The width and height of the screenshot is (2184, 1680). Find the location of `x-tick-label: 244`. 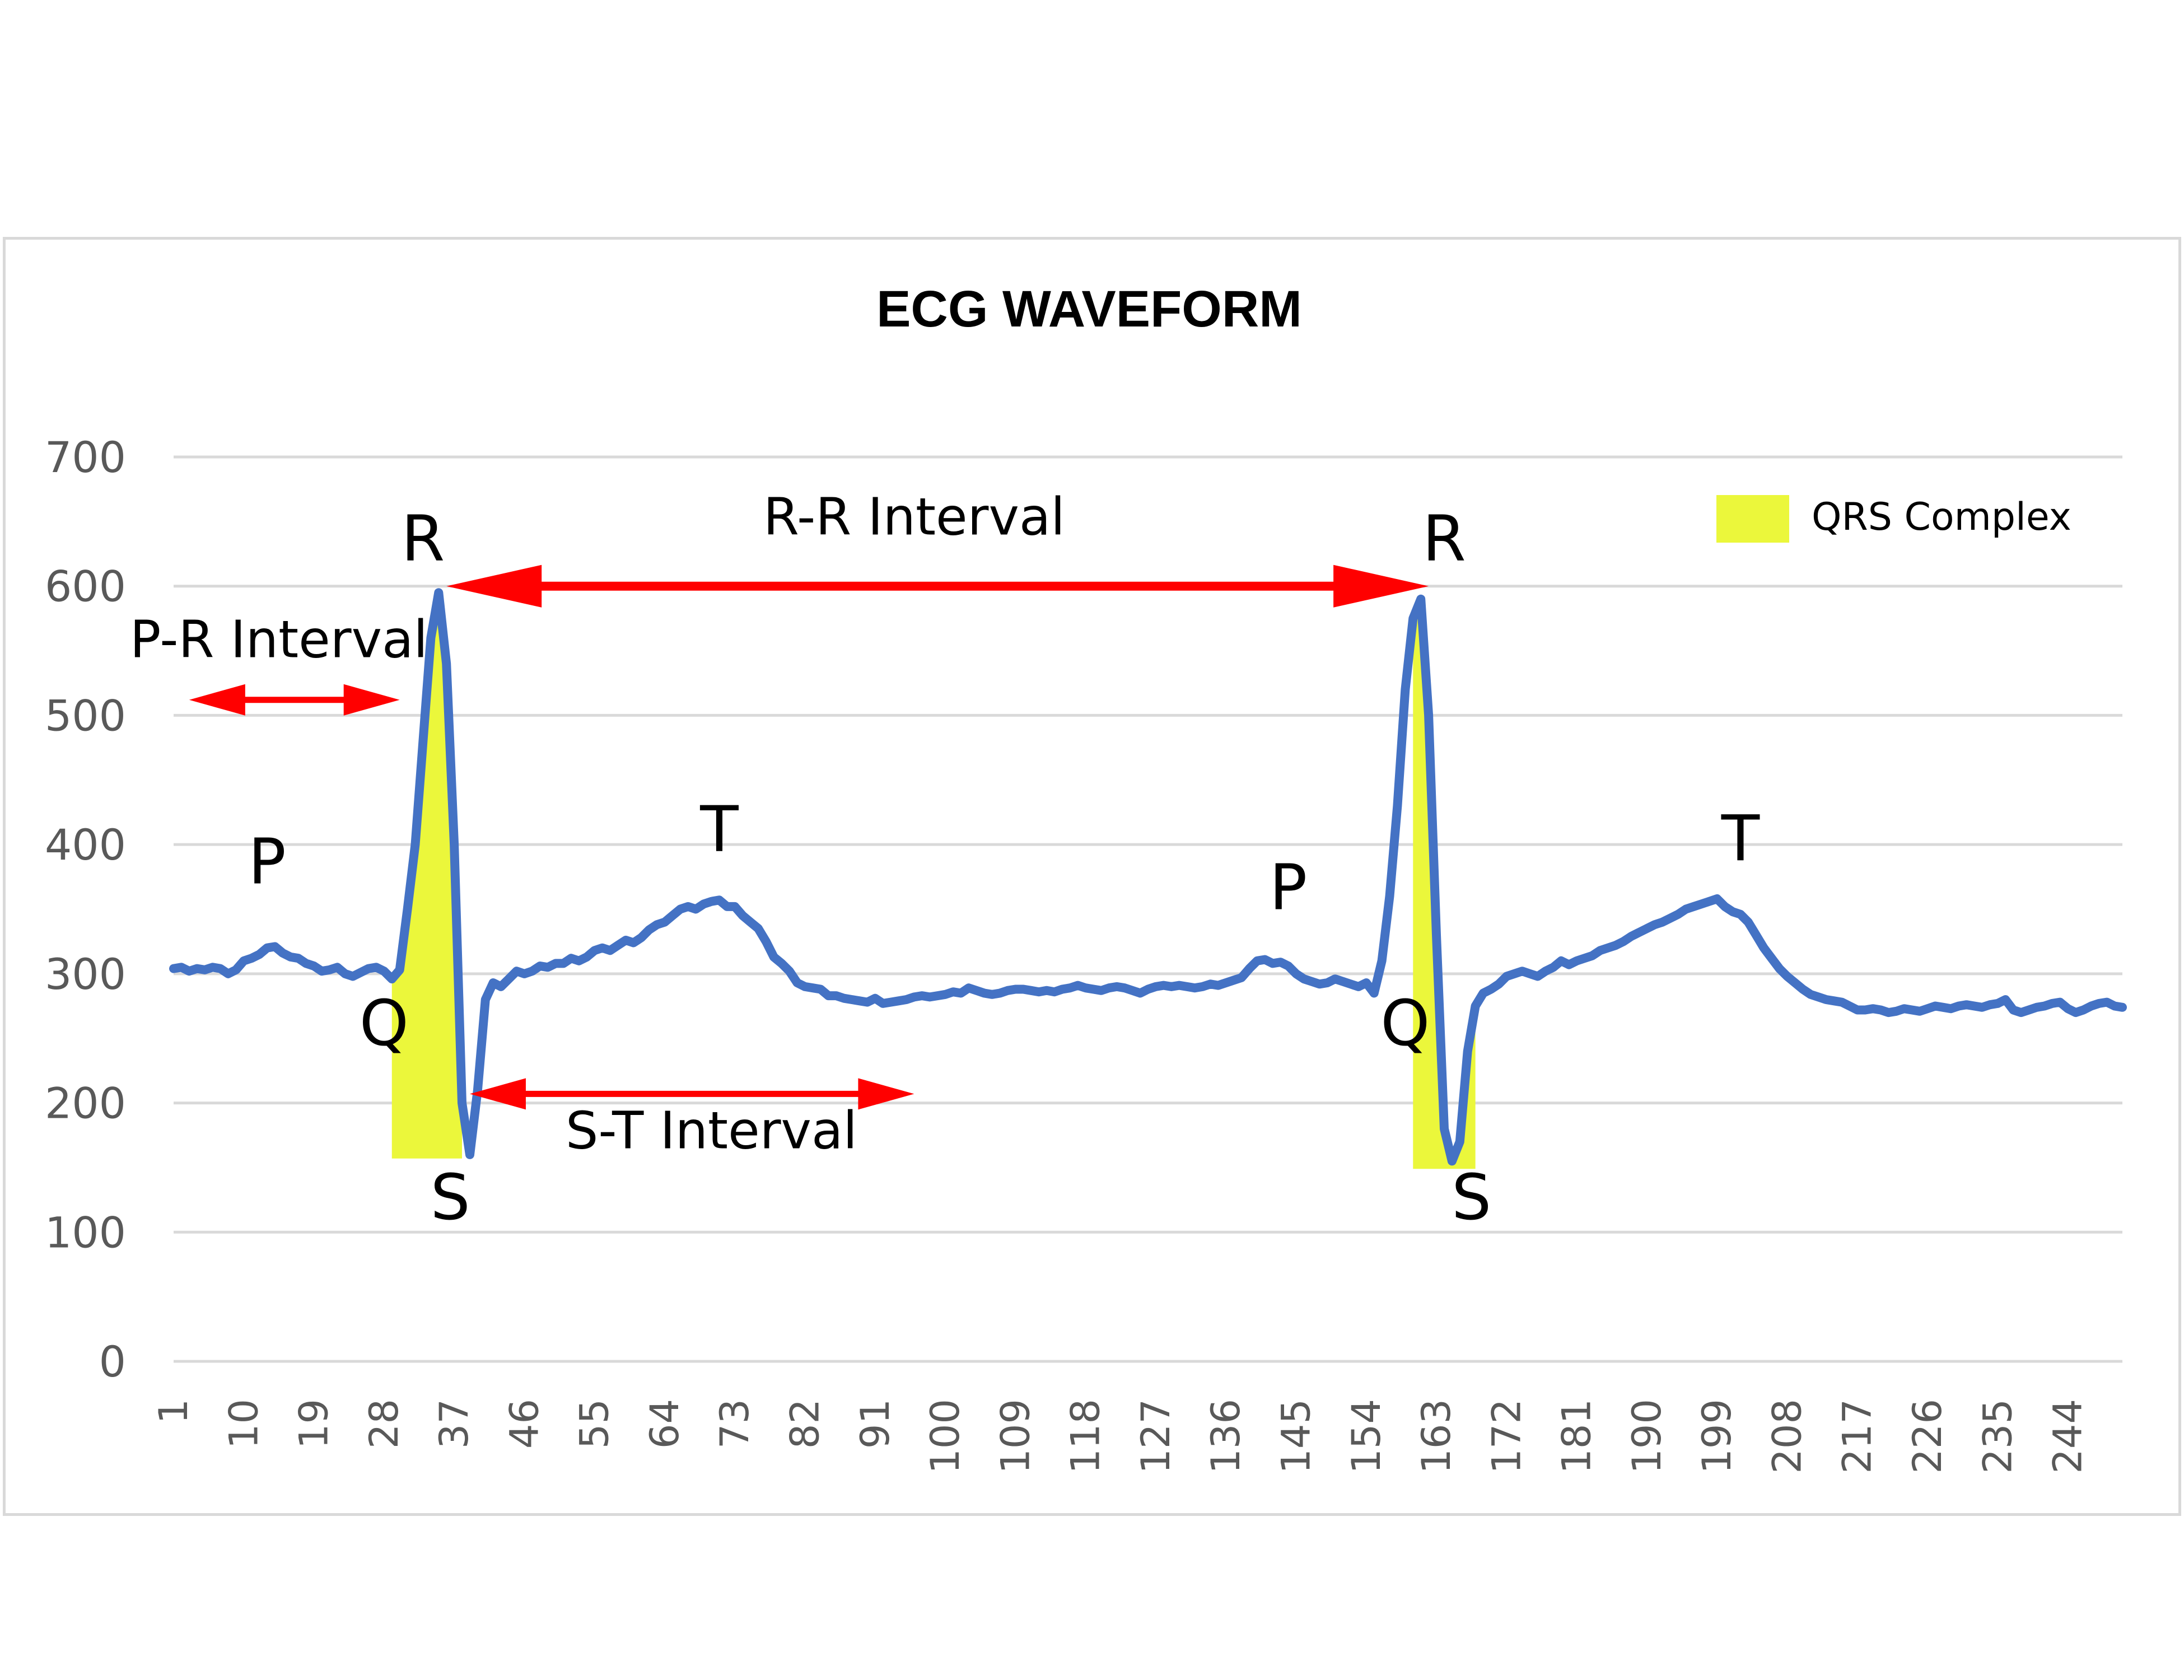

x-tick-label: 244 is located at coordinates (2068, 1437).